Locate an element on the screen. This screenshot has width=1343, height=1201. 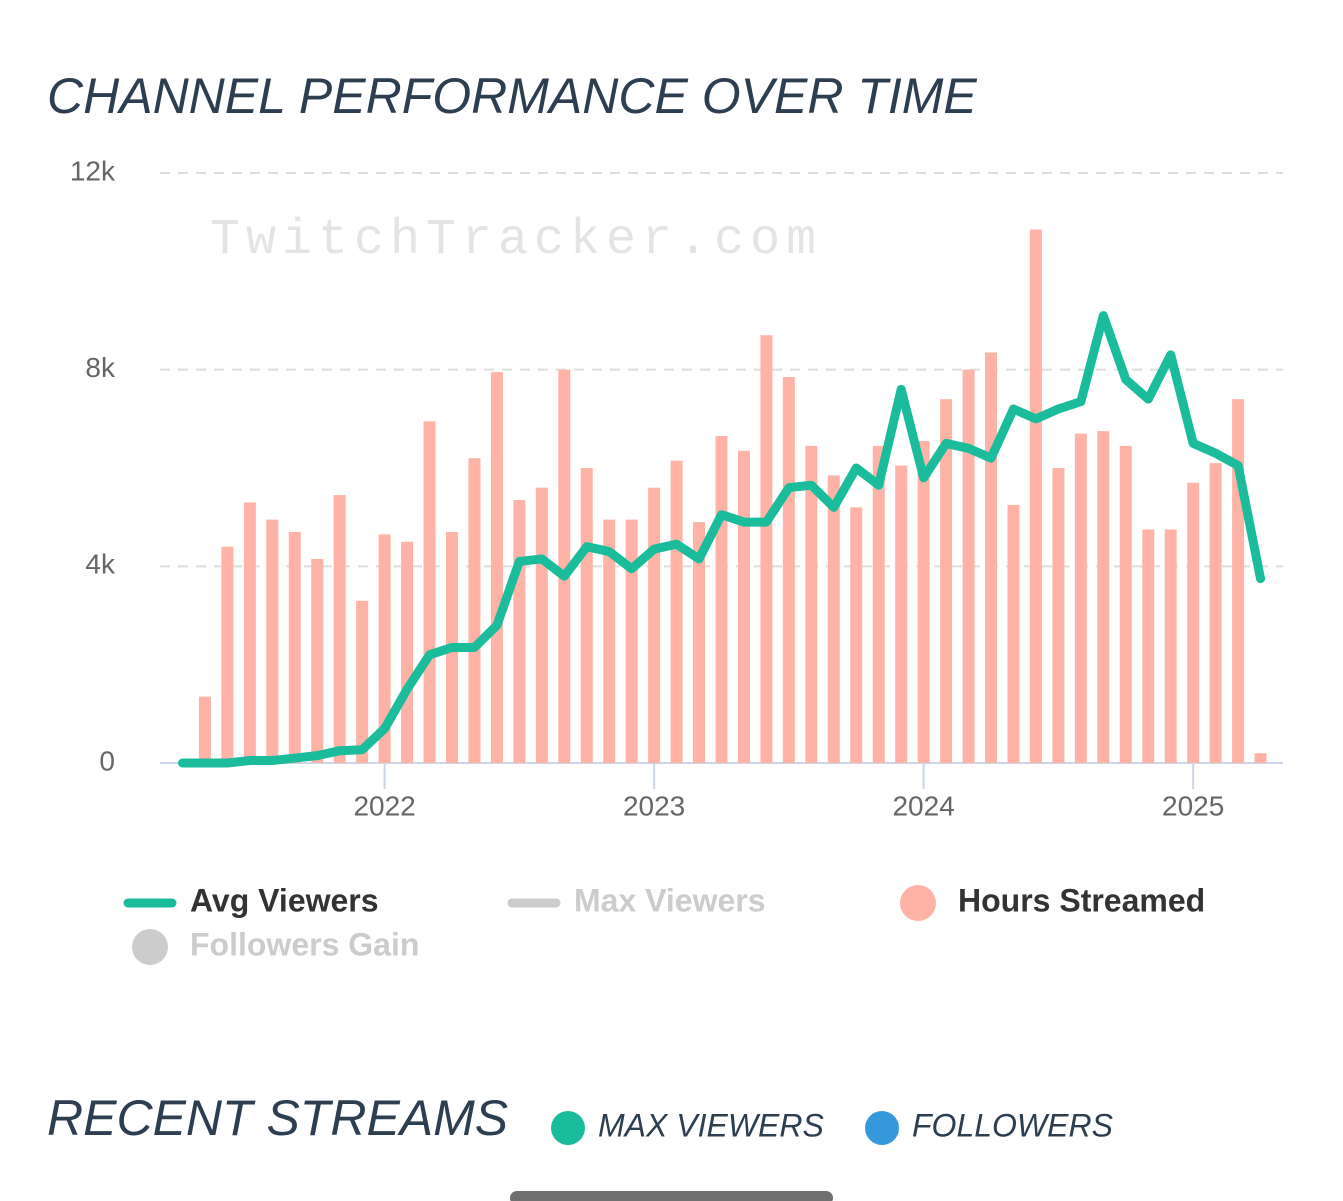
legend-label: Followers Gain is located at coordinates (304, 944).